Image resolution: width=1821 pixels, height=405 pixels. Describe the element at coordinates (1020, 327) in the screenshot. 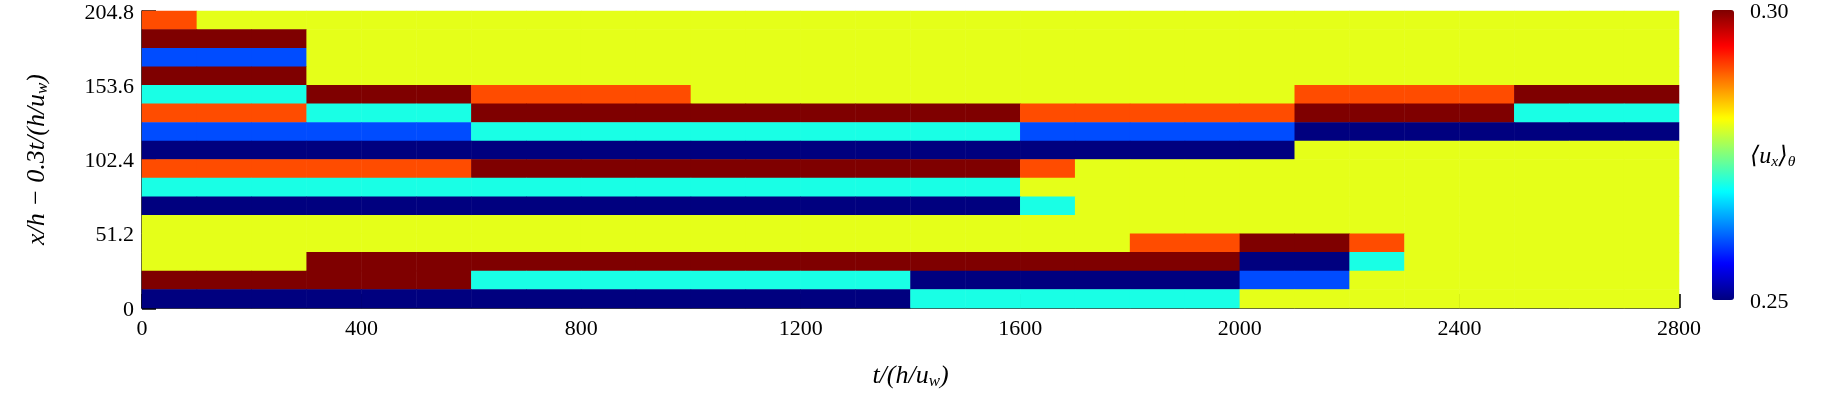

I see `x-tick-label: 1600` at that location.